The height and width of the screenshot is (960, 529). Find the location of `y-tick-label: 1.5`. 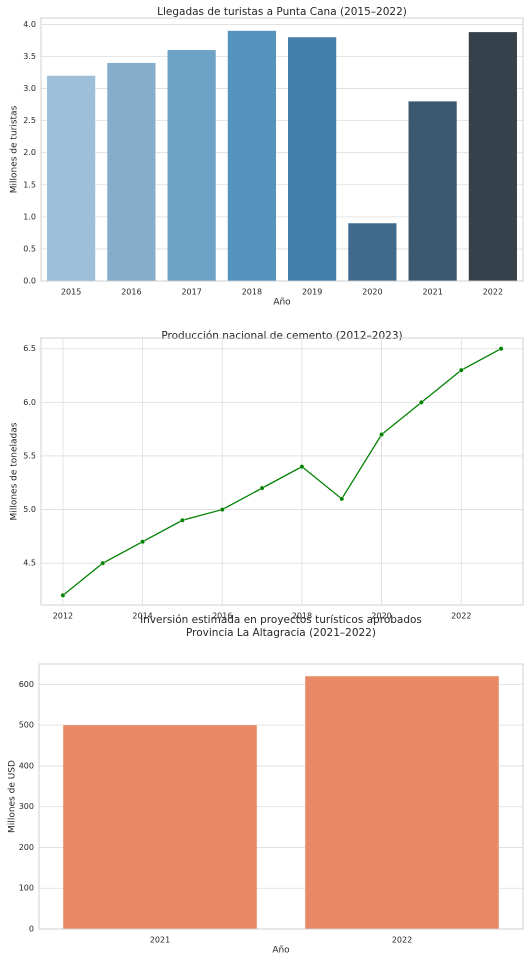

y-tick-label: 1.5 is located at coordinates (29, 184).